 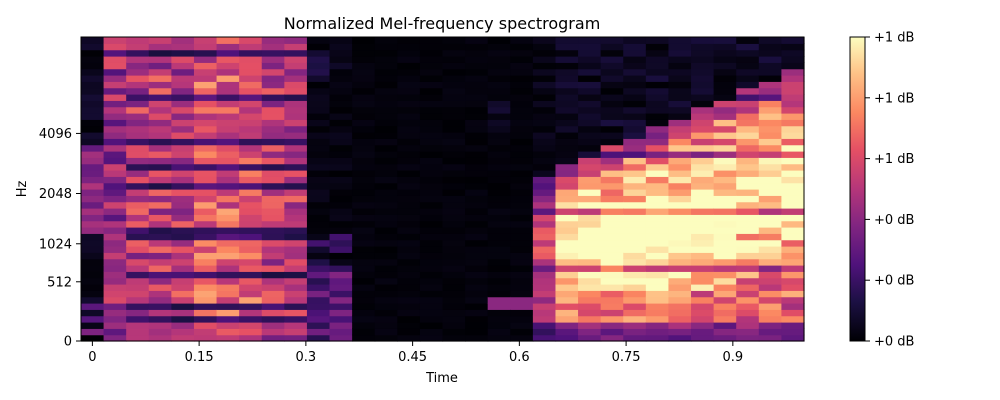 I want to click on x-tick-label: 0.9, so click(x=732, y=357).